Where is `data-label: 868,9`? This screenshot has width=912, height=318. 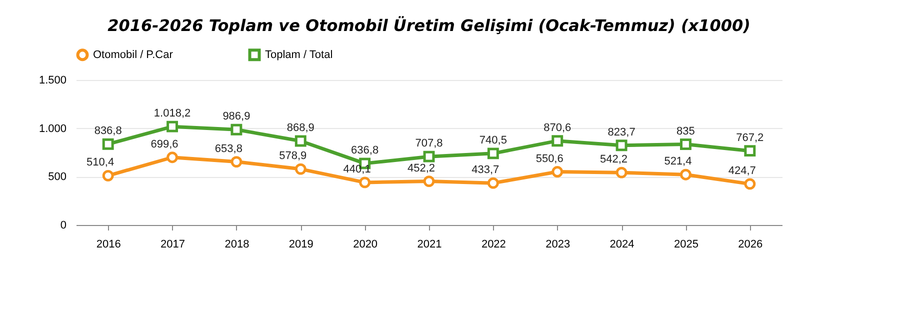 data-label: 868,9 is located at coordinates (300, 128).